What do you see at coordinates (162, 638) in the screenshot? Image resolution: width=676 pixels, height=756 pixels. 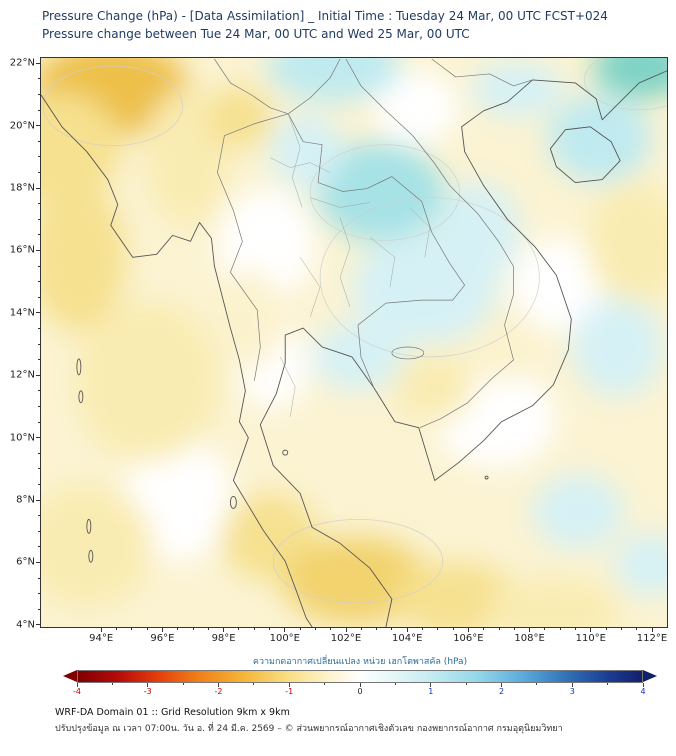 I see `x-tick-label: 96°E` at bounding box center [162, 638].